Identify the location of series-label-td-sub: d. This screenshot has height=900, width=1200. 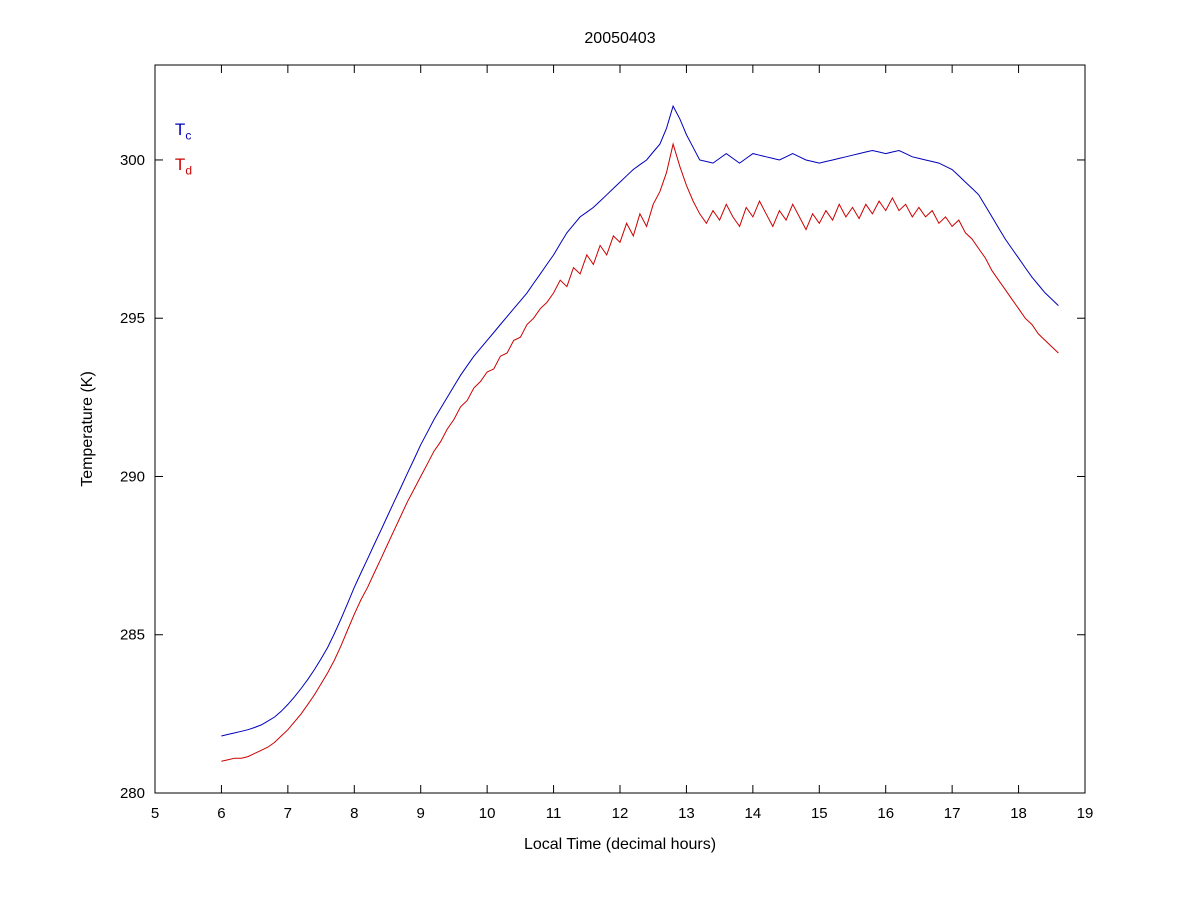
(188, 170).